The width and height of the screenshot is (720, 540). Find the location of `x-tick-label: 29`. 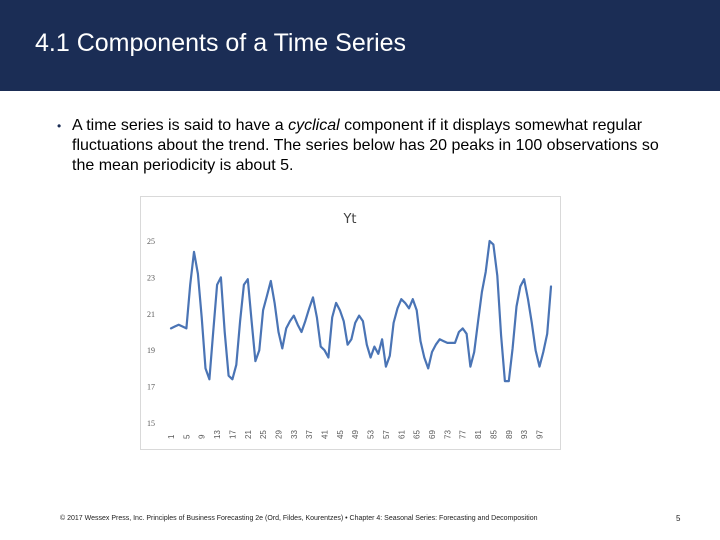

x-tick-label: 29 is located at coordinates (278, 434).